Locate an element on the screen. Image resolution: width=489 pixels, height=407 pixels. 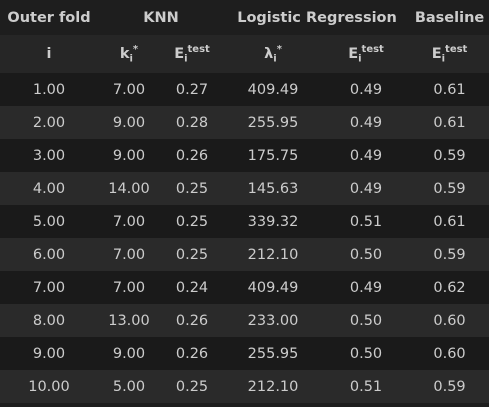
cell-lr-lambda: 175.75 is located at coordinates (273, 155).